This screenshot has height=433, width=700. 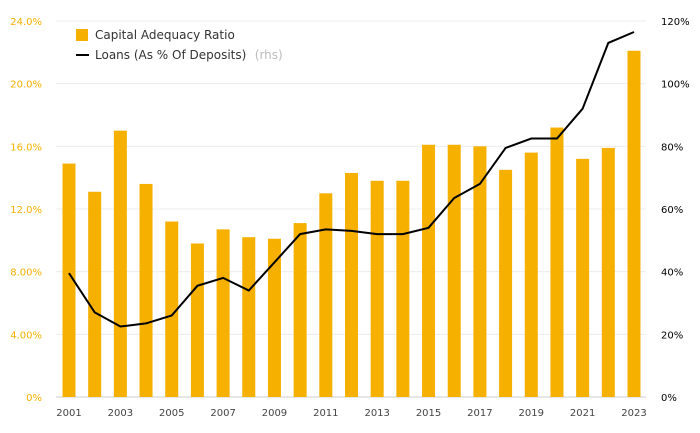 I want to click on y-left-tick-label: 16.0%, so click(x=26, y=147).